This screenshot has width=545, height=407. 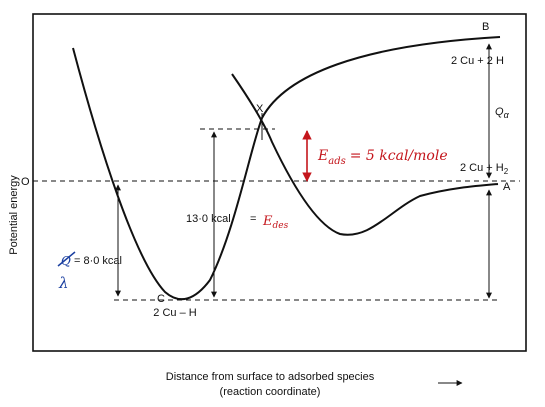 I want to click on e-des-equals: =, so click(x=253, y=219).